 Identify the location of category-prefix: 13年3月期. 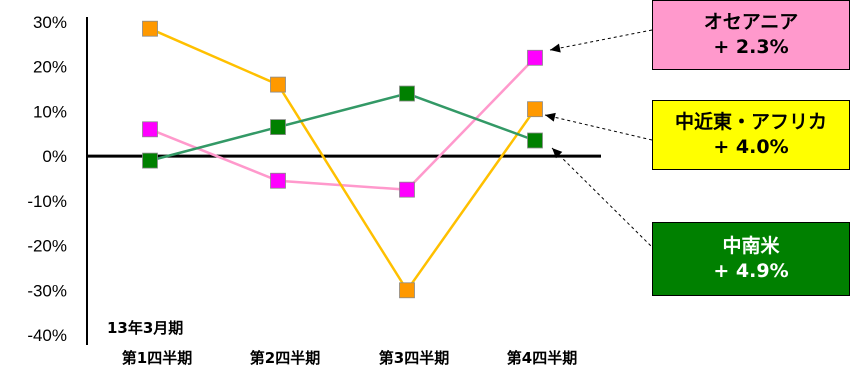
(145, 328).